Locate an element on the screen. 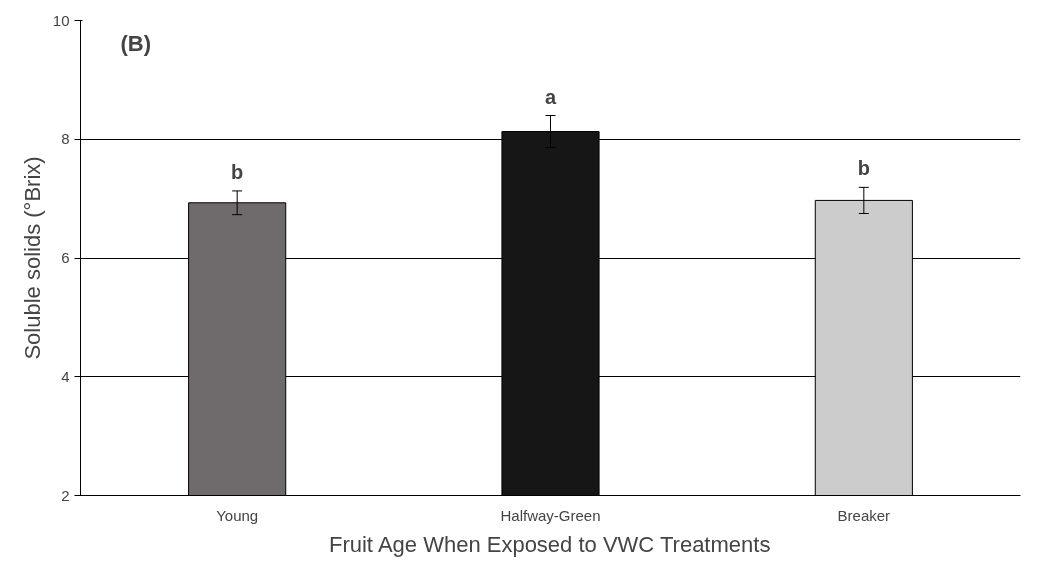  x-tick-label: Breaker is located at coordinates (864, 515).